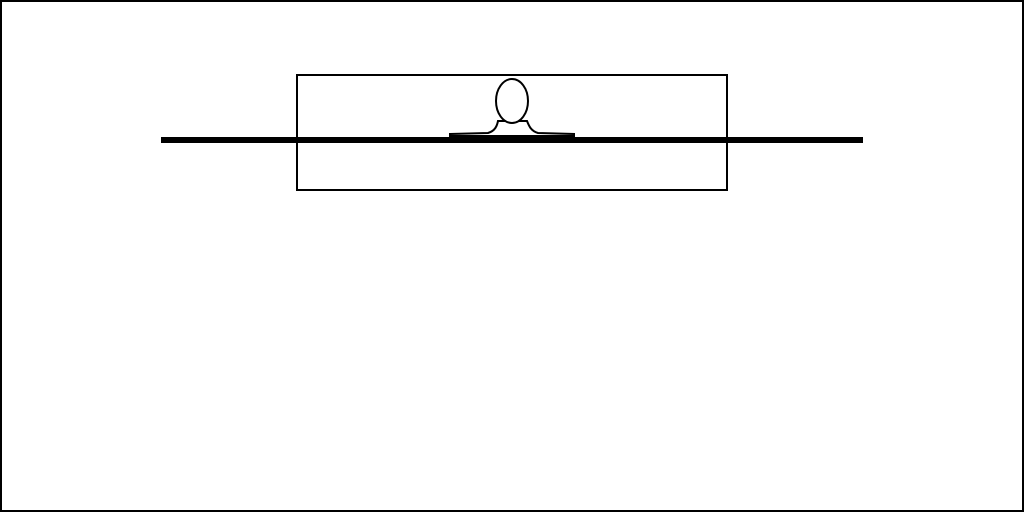  I want to click on bulb-head, so click(512, 101).